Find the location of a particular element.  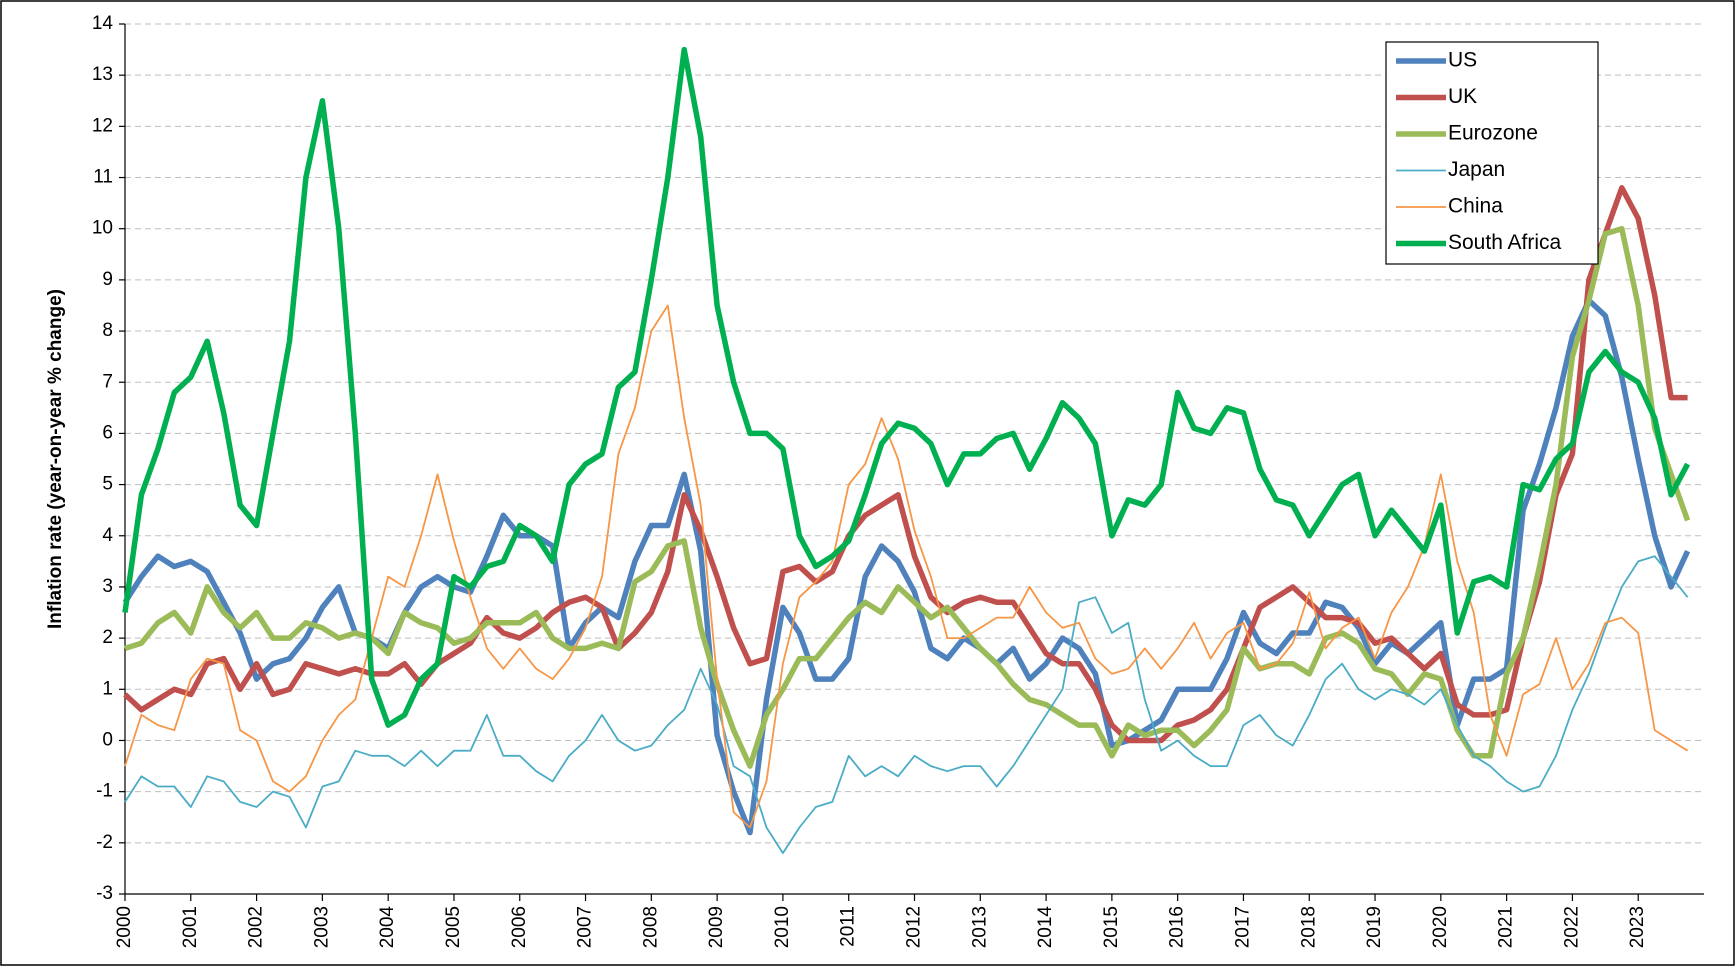

x-tick-label: 2020 is located at coordinates (1440, 927).